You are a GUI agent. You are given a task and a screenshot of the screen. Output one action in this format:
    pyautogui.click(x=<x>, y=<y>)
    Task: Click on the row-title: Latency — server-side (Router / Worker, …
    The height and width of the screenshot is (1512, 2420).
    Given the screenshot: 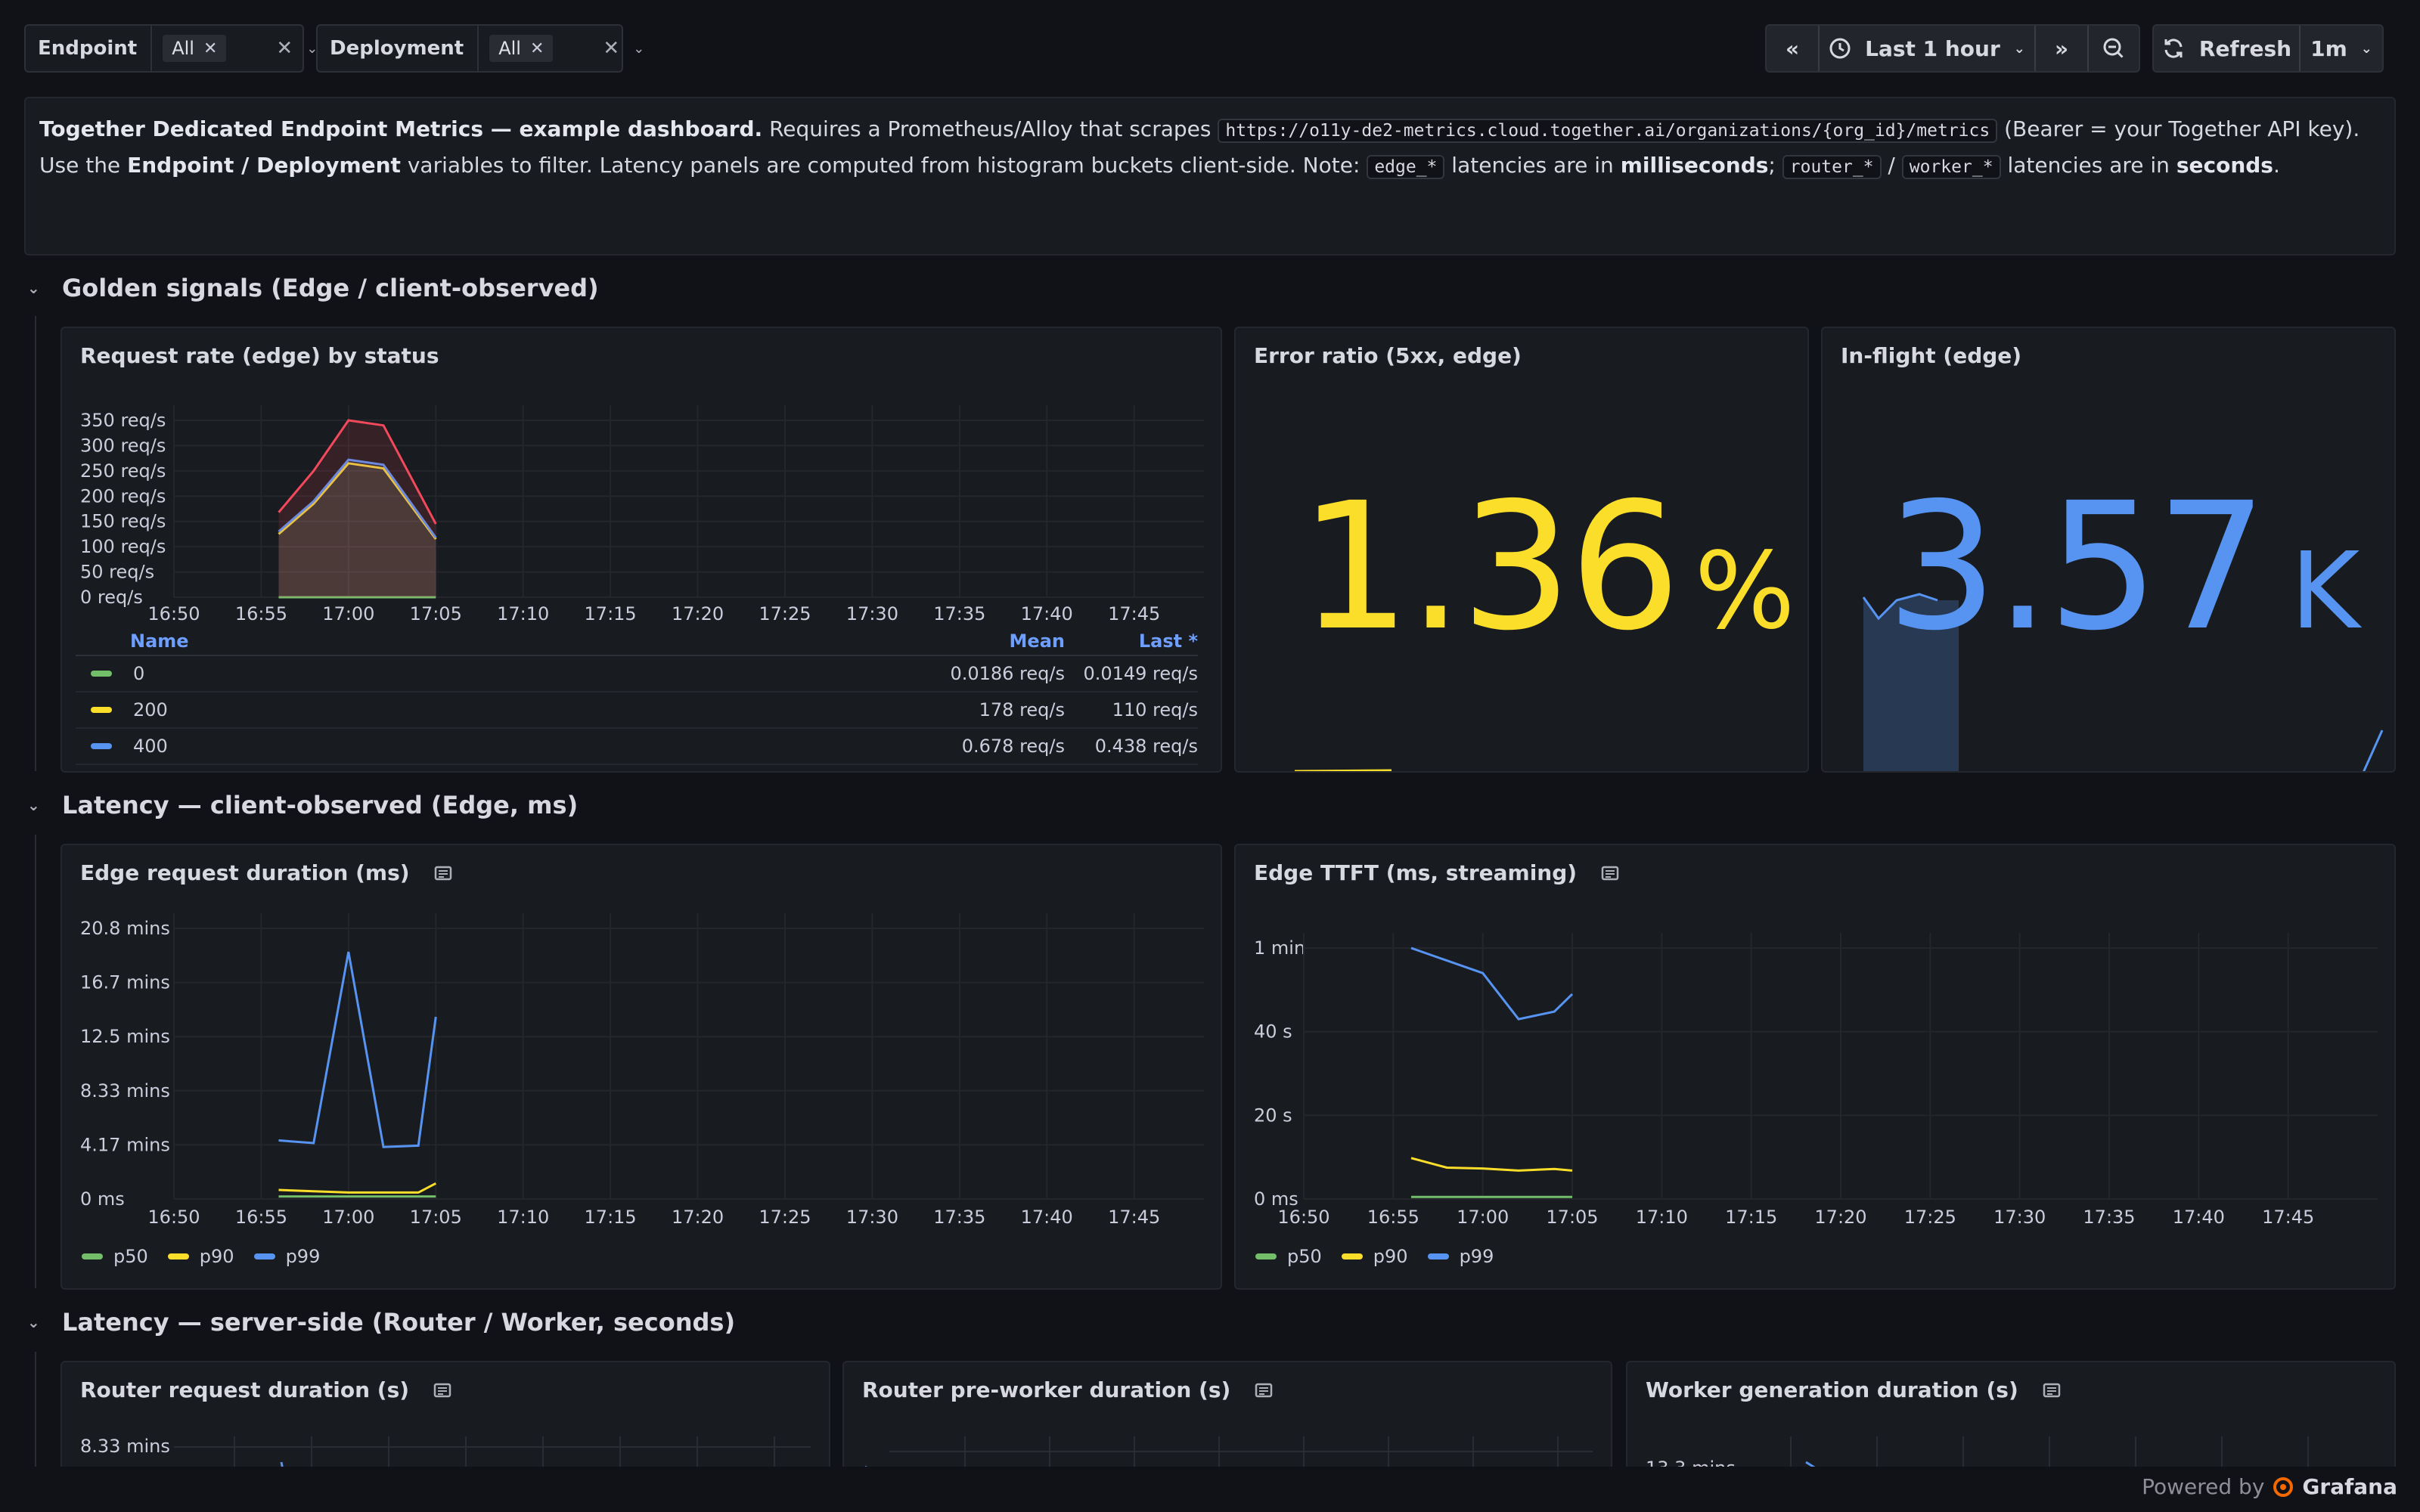 What is the action you would take?
    pyautogui.click(x=399, y=1322)
    